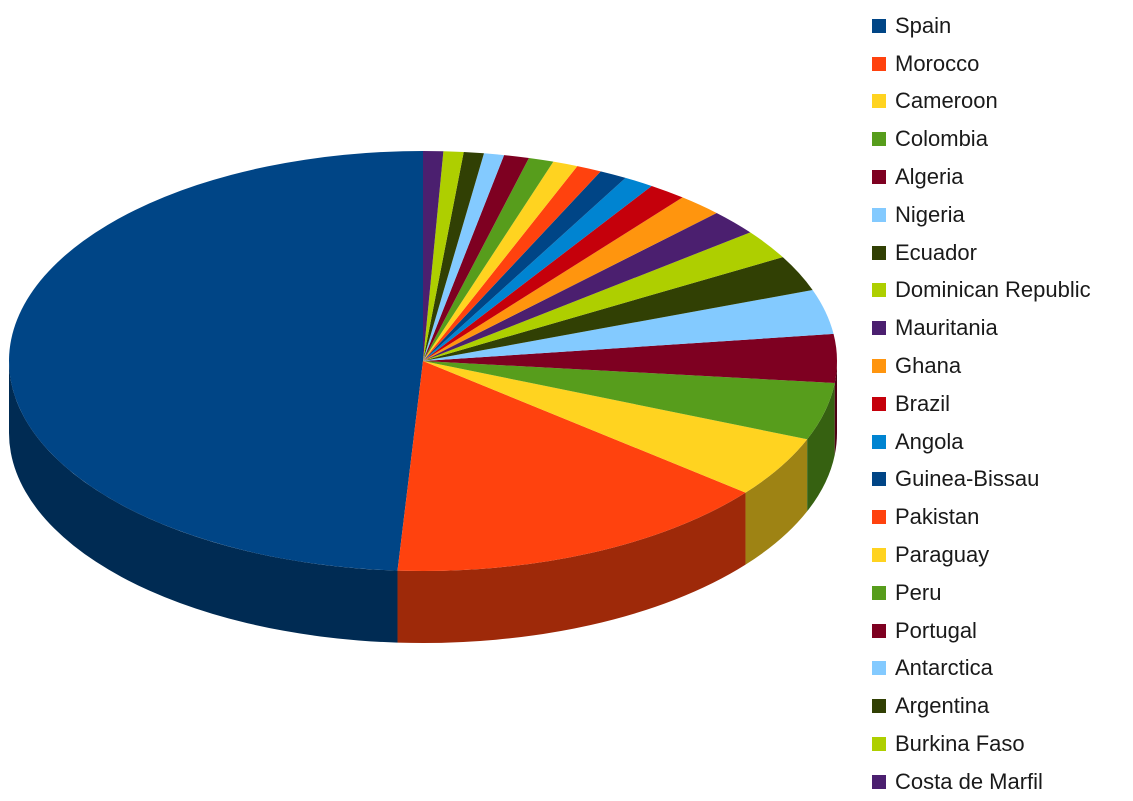 This screenshot has height=801, width=1133. I want to click on legend-label: Argentina, so click(942, 706).